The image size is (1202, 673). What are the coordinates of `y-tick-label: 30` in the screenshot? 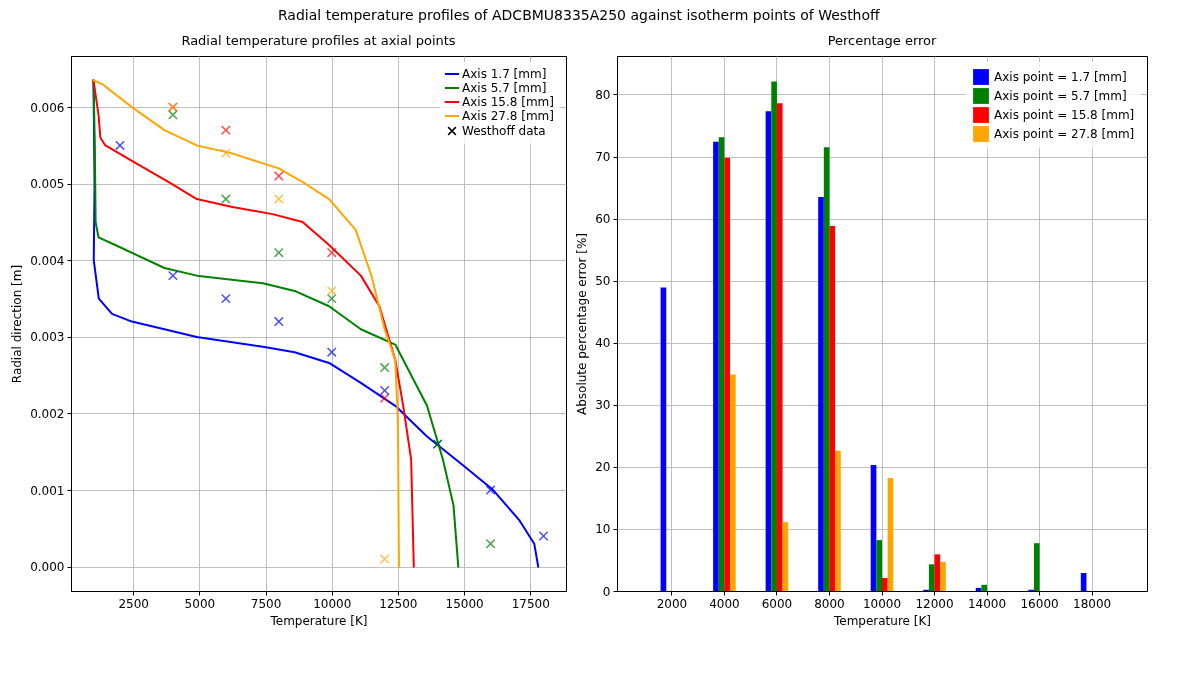 It's located at (603, 405).